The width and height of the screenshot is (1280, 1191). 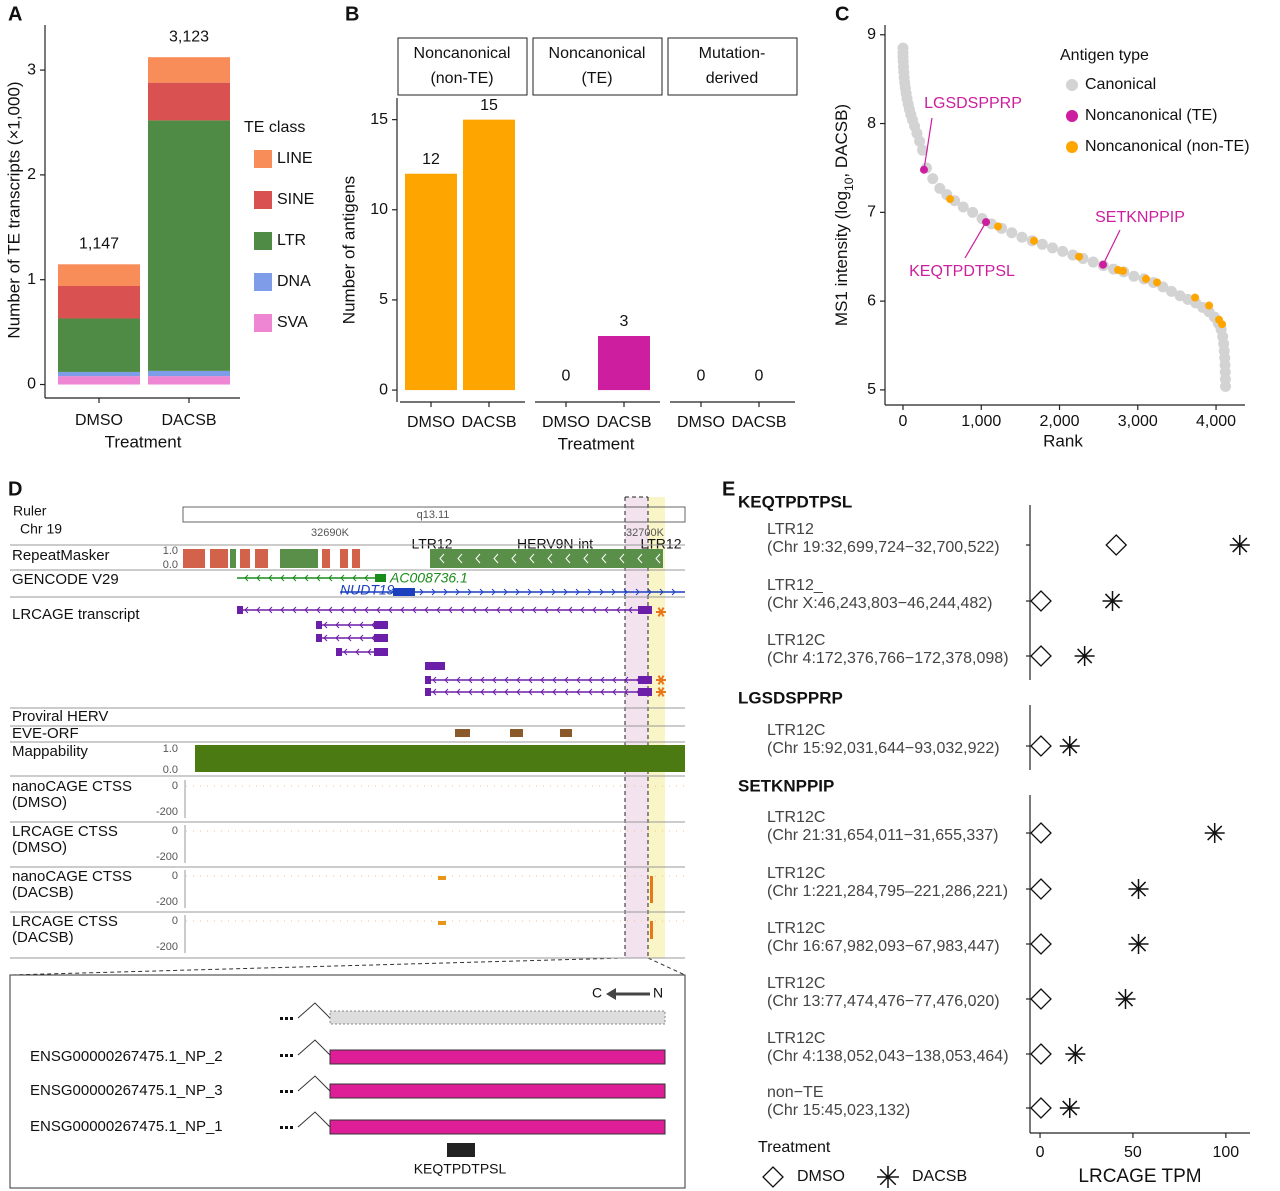 What do you see at coordinates (796, 873) in the screenshot?
I see `row-label: LTR12C` at bounding box center [796, 873].